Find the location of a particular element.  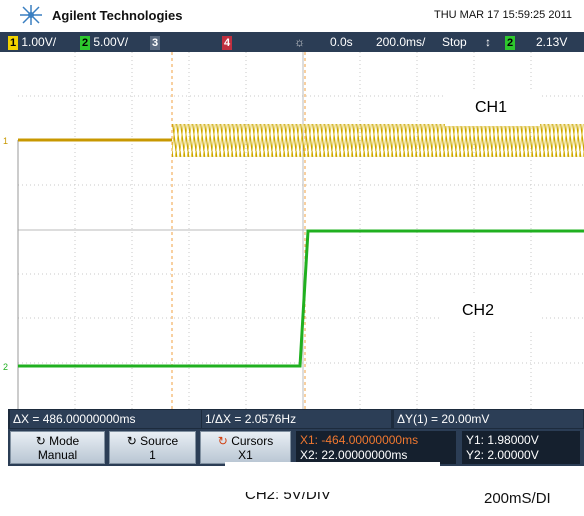

ch3-status: 3 is located at coordinates (155, 42).